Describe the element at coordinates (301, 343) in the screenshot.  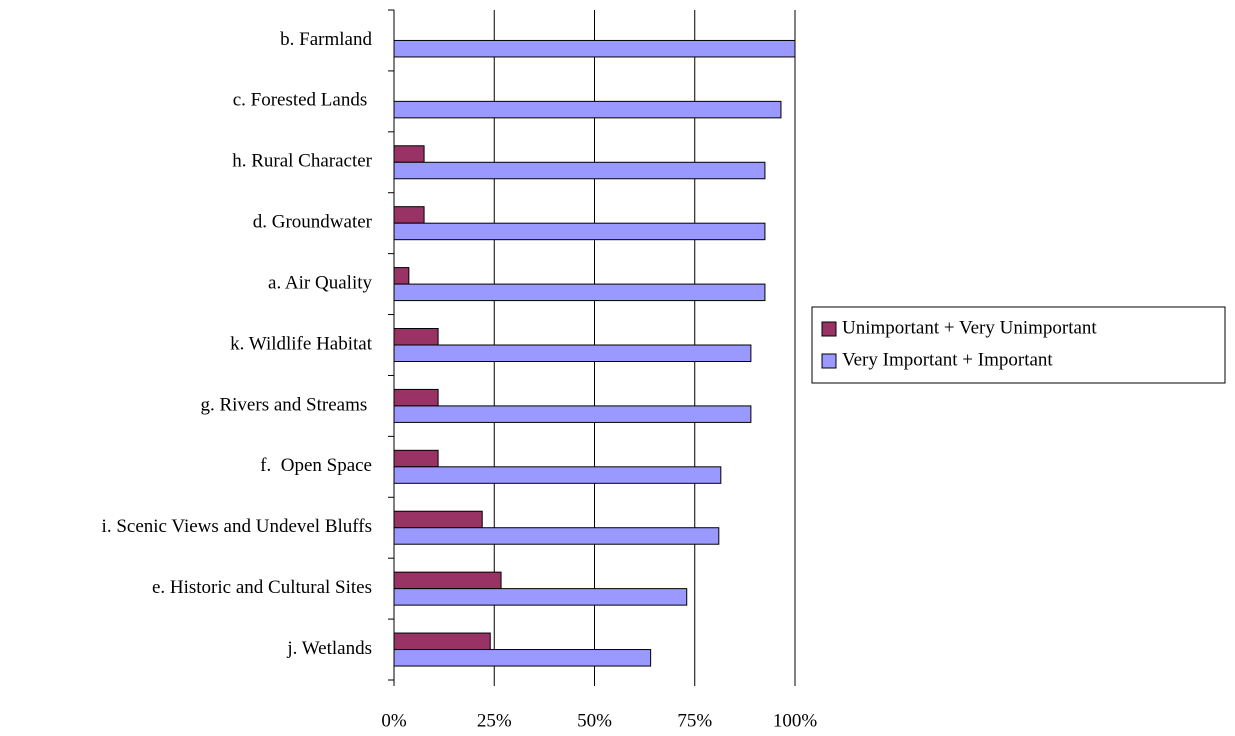
I see `y-tick-label: k. Wildlife Habitat` at that location.